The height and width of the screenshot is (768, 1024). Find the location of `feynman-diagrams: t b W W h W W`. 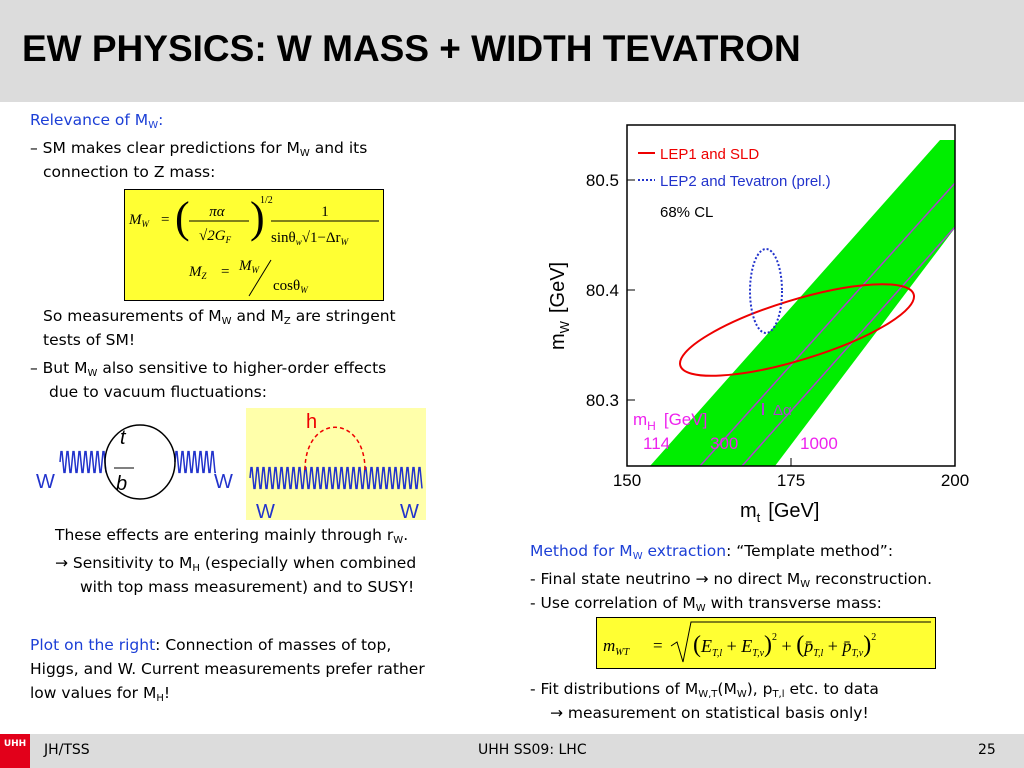

feynman-diagrams: t b W W h W W is located at coordinates (231, 465).